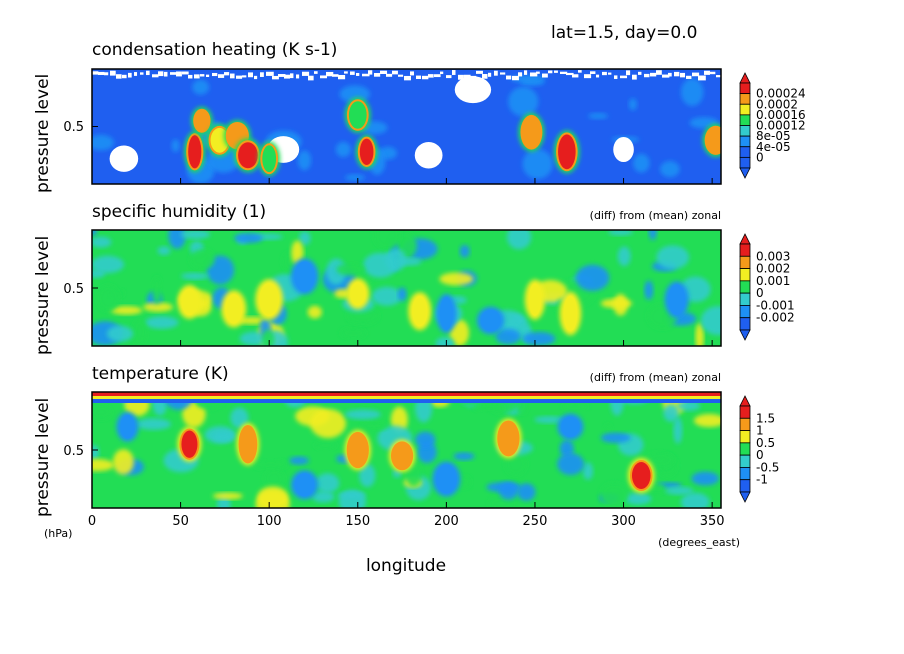  What do you see at coordinates (762, 480) in the screenshot?
I see `colorbar-label: -1` at bounding box center [762, 480].